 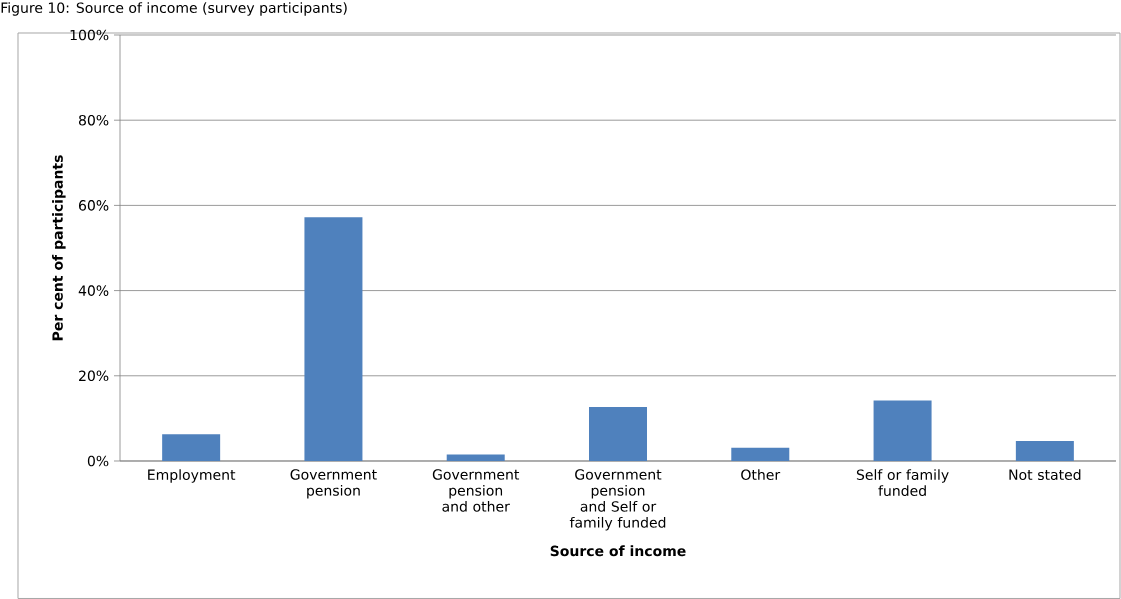 I want to click on x-axis-title: Source of income, so click(x=618, y=551).